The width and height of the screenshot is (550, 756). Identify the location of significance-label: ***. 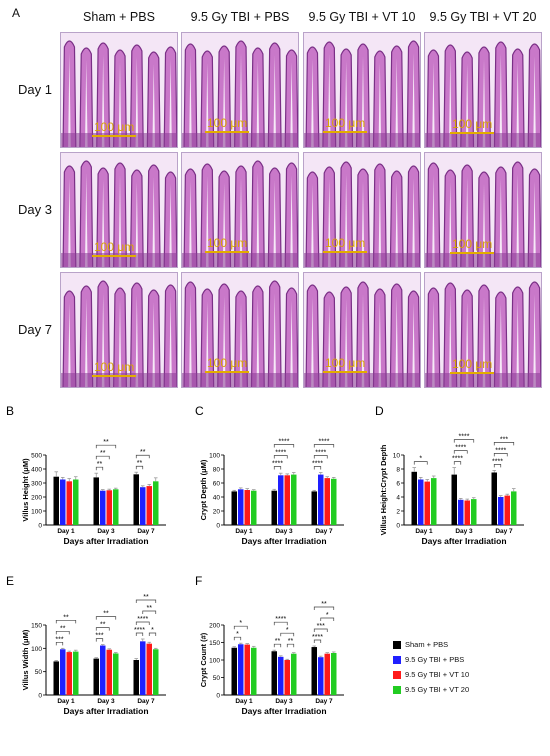
(99, 636).